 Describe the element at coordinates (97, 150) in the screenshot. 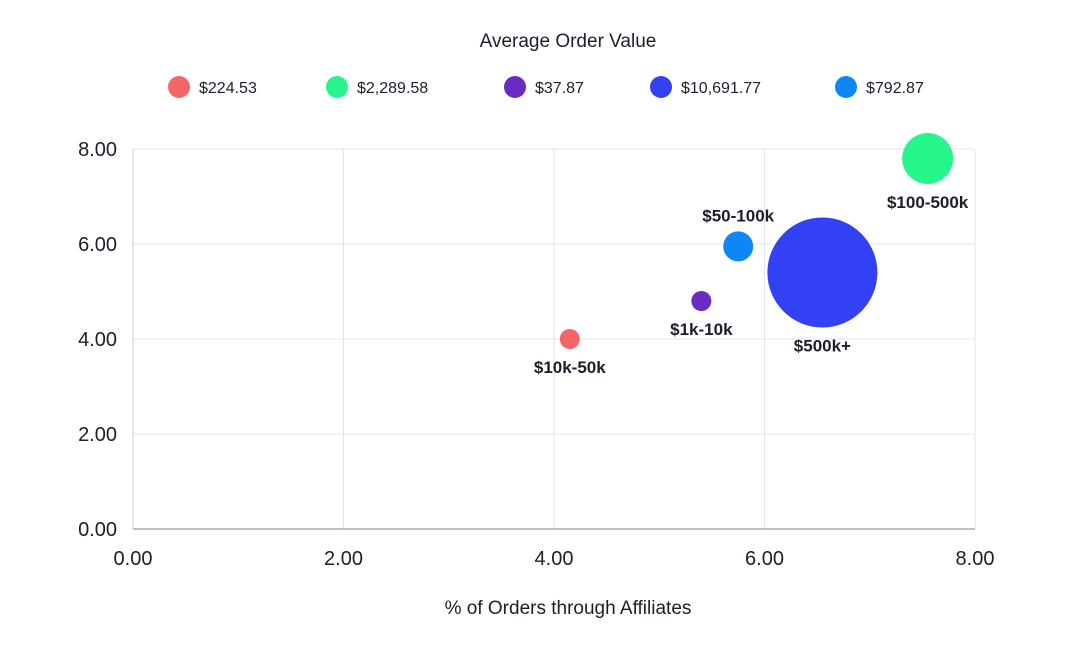

I see `y-tick-label: 8.00` at that location.